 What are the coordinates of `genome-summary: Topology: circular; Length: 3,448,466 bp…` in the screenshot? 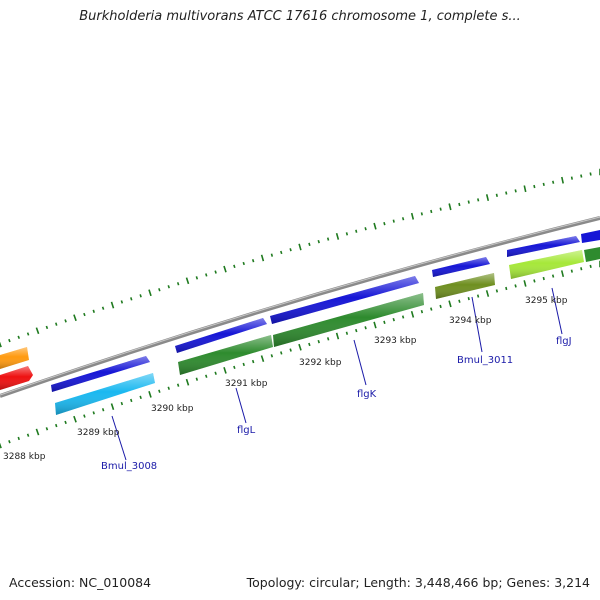 It's located at (418, 582).